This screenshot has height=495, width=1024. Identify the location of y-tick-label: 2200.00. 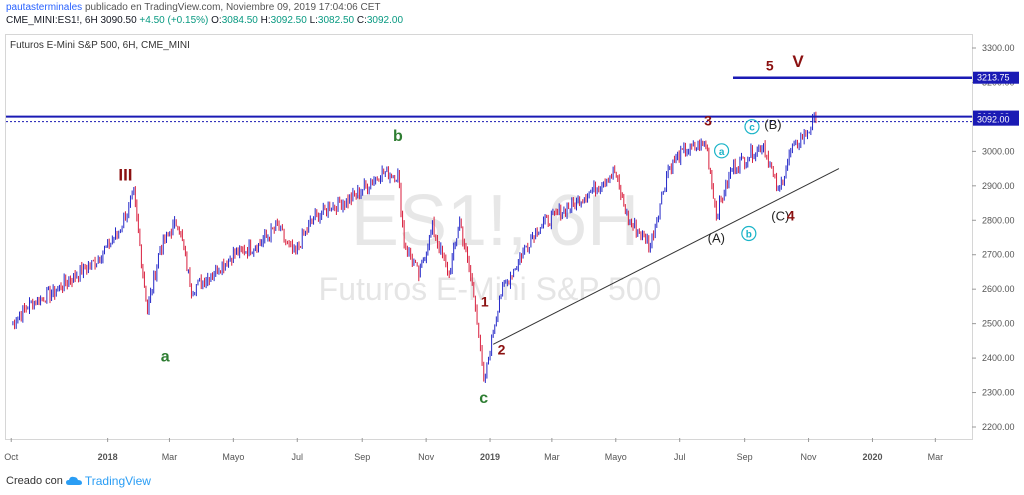
(998, 427).